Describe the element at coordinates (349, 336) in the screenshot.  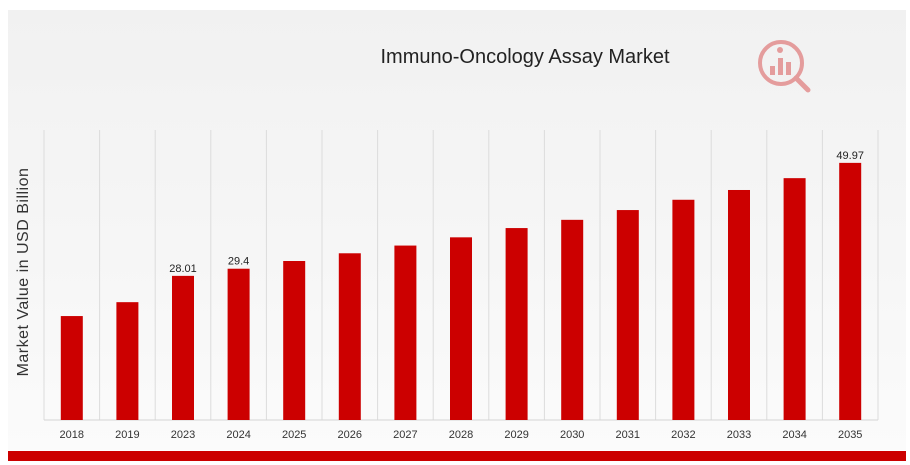
I see `bar-2026` at that location.